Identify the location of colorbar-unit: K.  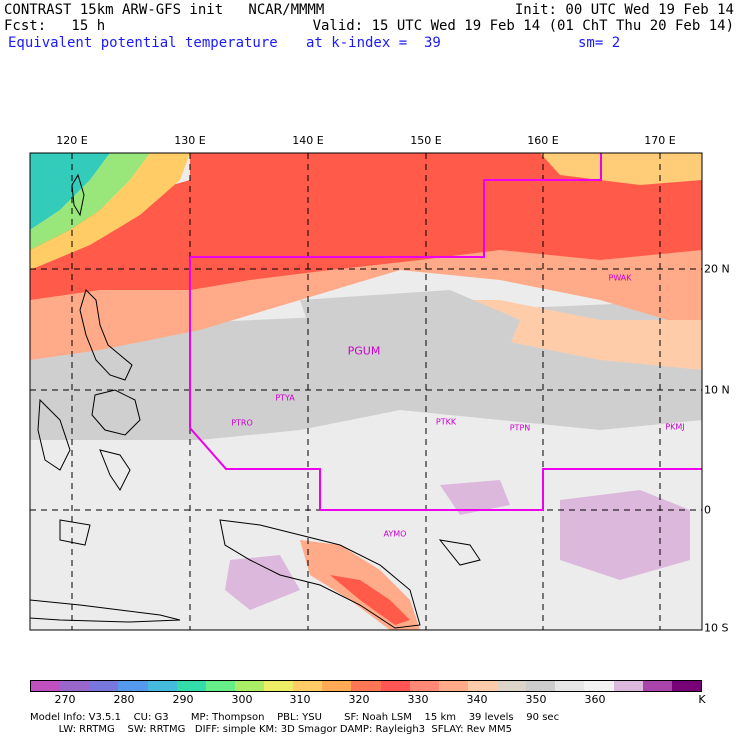
(702, 699).